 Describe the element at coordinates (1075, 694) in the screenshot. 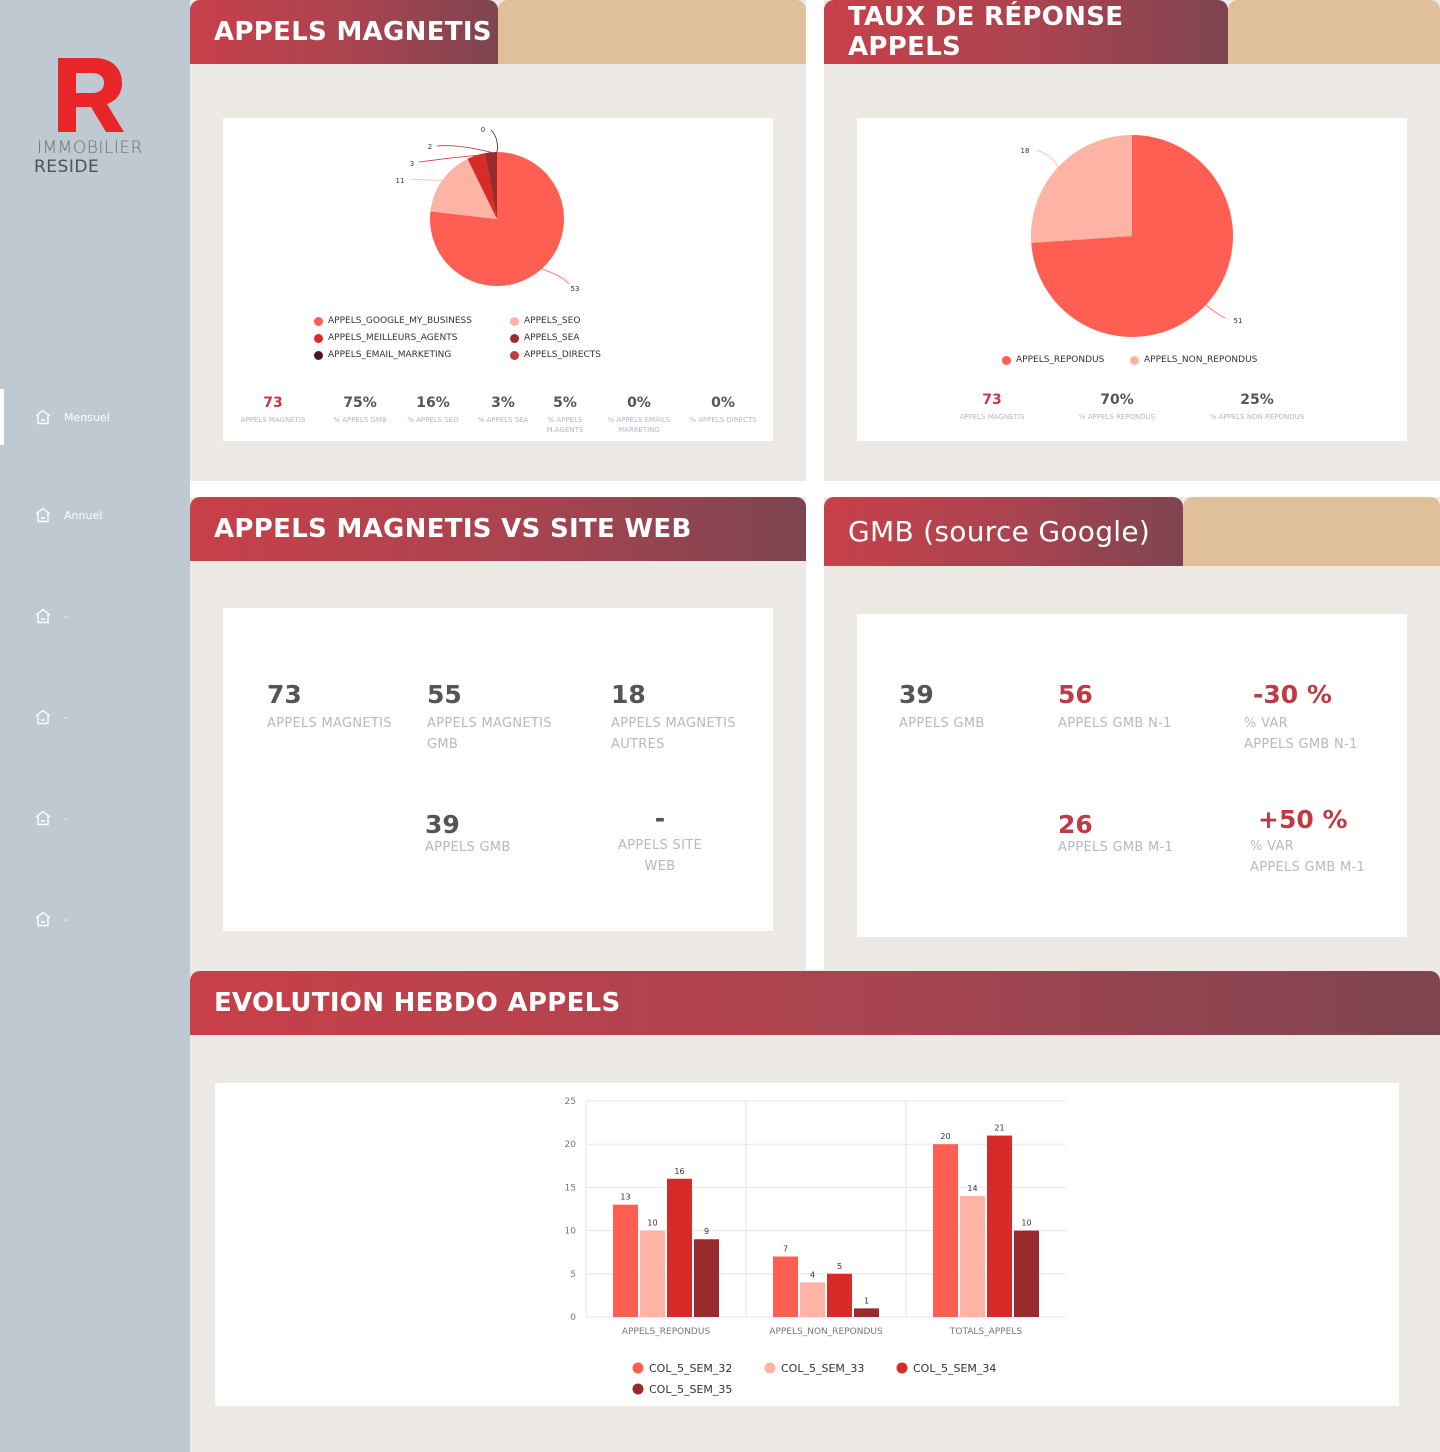

I see `stat-value: 56` at that location.